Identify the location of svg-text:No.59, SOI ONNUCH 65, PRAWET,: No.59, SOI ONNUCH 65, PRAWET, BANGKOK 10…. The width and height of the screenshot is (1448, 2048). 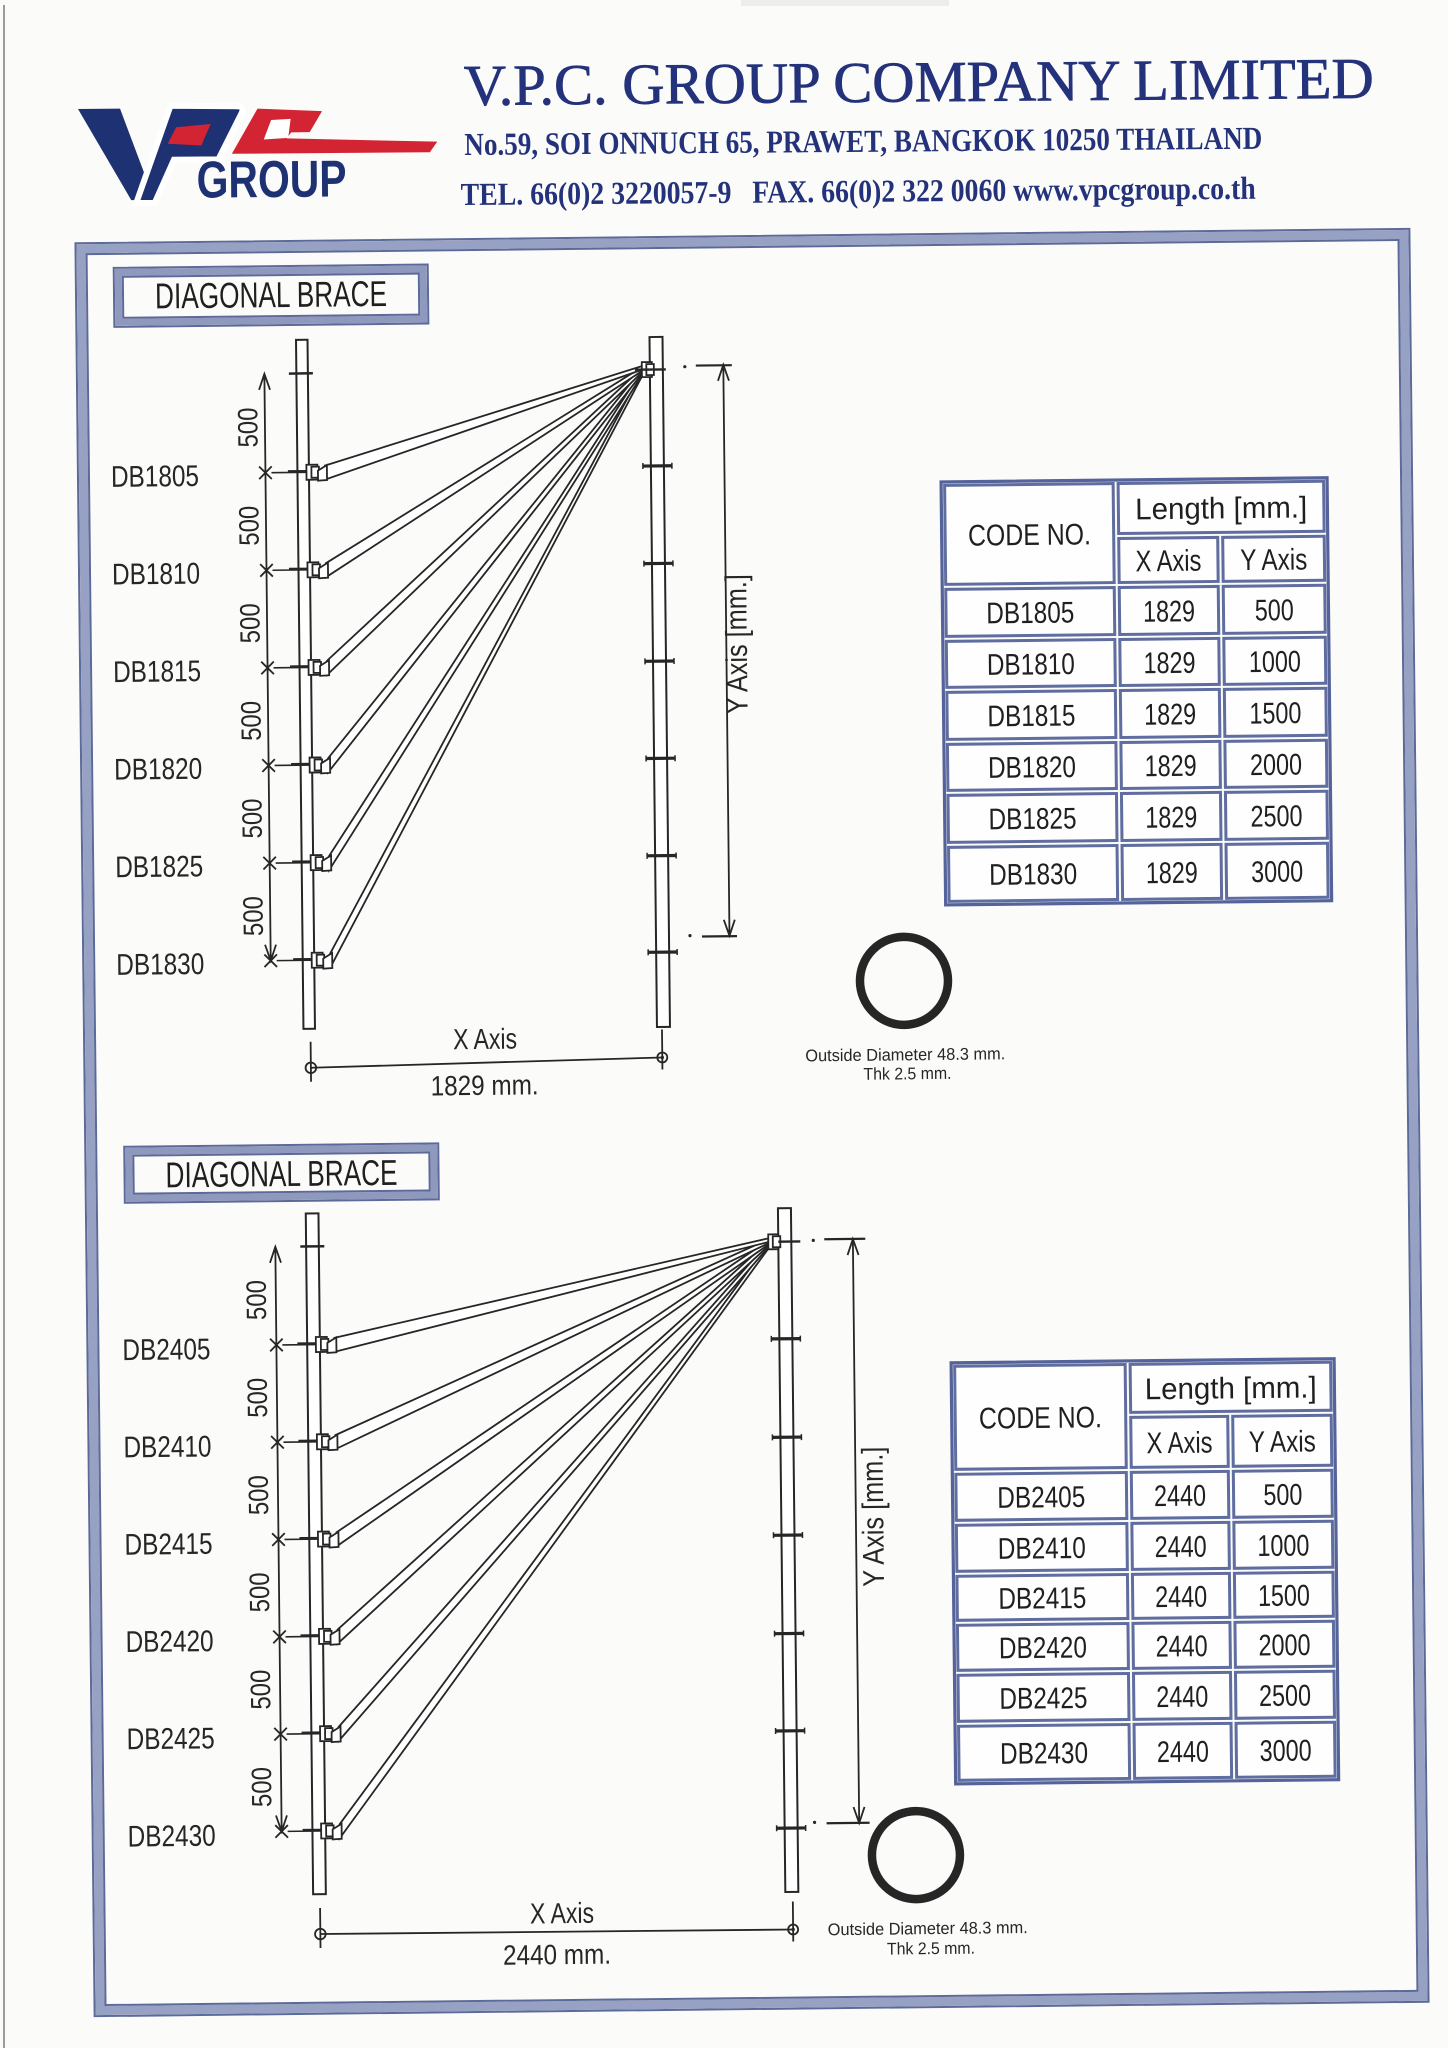
(863, 141).